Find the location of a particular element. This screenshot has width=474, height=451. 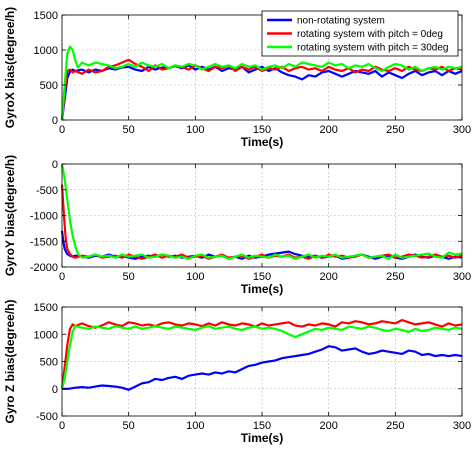

legend-entry: rotating system with pitch = 30deg is located at coordinates (372, 48).